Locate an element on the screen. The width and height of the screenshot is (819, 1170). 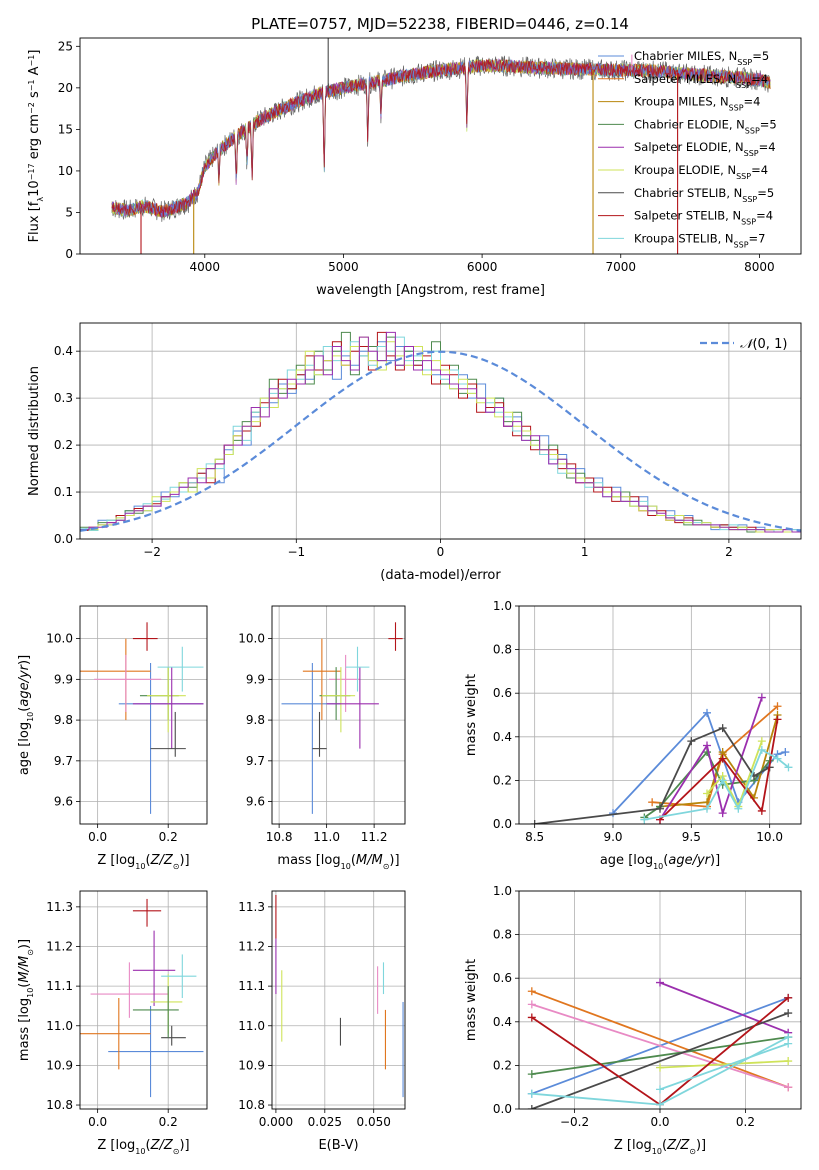
gaussian-curve is located at coordinates (440, 441).